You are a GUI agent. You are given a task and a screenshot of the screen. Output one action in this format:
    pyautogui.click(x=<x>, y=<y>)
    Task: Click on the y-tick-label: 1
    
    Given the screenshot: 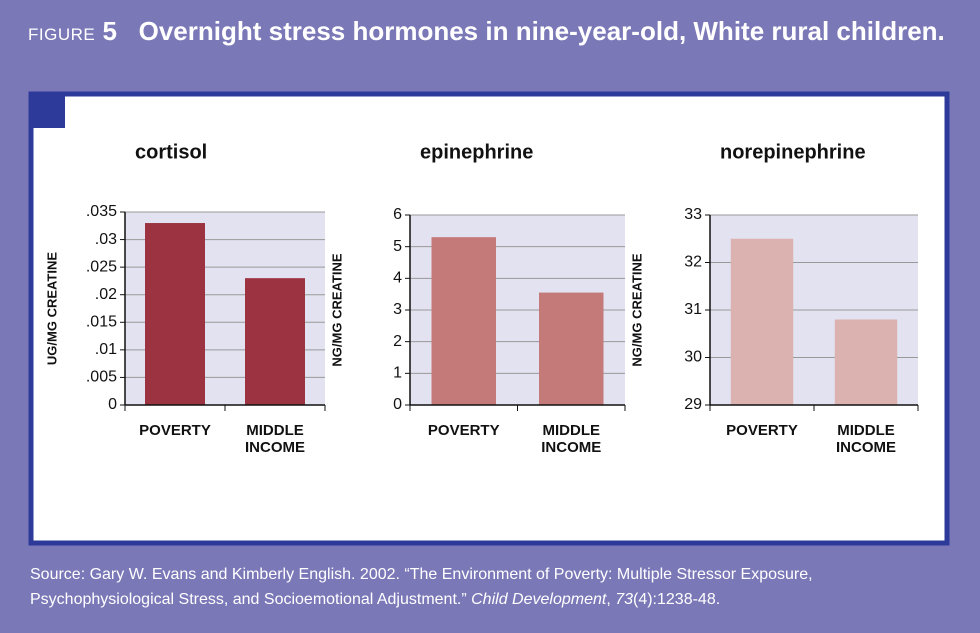 What is the action you would take?
    pyautogui.click(x=397, y=373)
    